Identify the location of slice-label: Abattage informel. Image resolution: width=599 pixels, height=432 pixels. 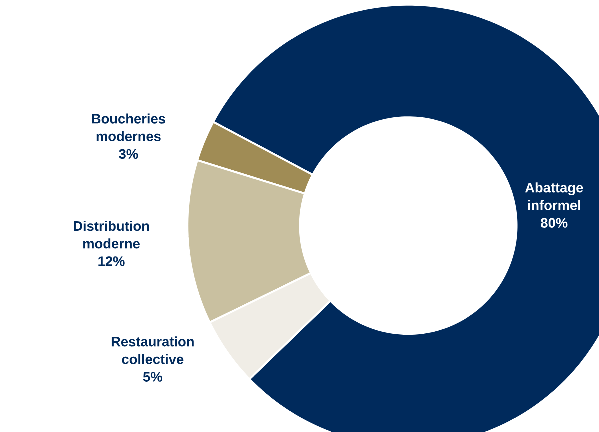
(554, 196).